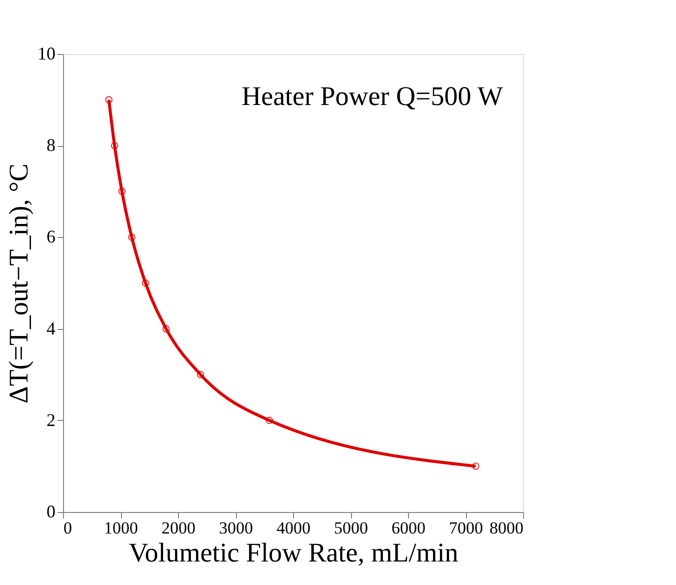 The height and width of the screenshot is (585, 676). Describe the element at coordinates (409, 528) in the screenshot. I see `x-tick-label: 6000` at that location.